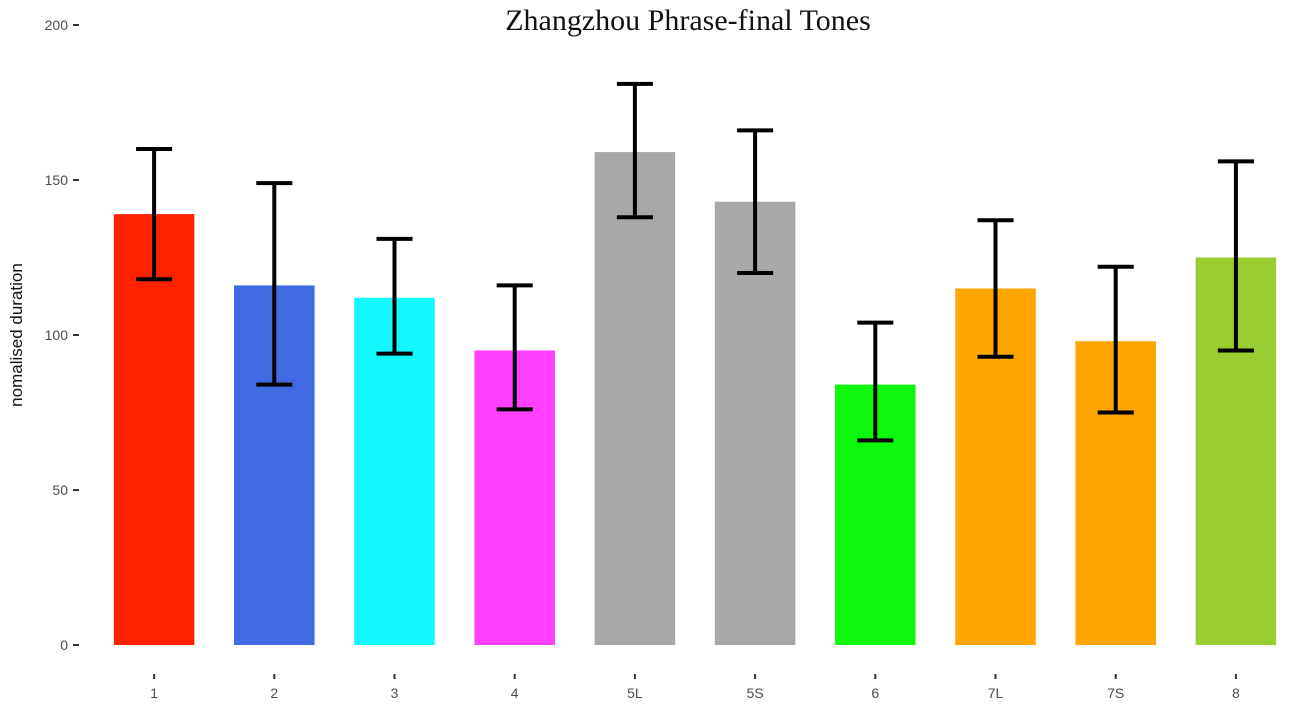 This screenshot has width=1300, height=708. I want to click on x-tick-label: 7L, so click(996, 693).